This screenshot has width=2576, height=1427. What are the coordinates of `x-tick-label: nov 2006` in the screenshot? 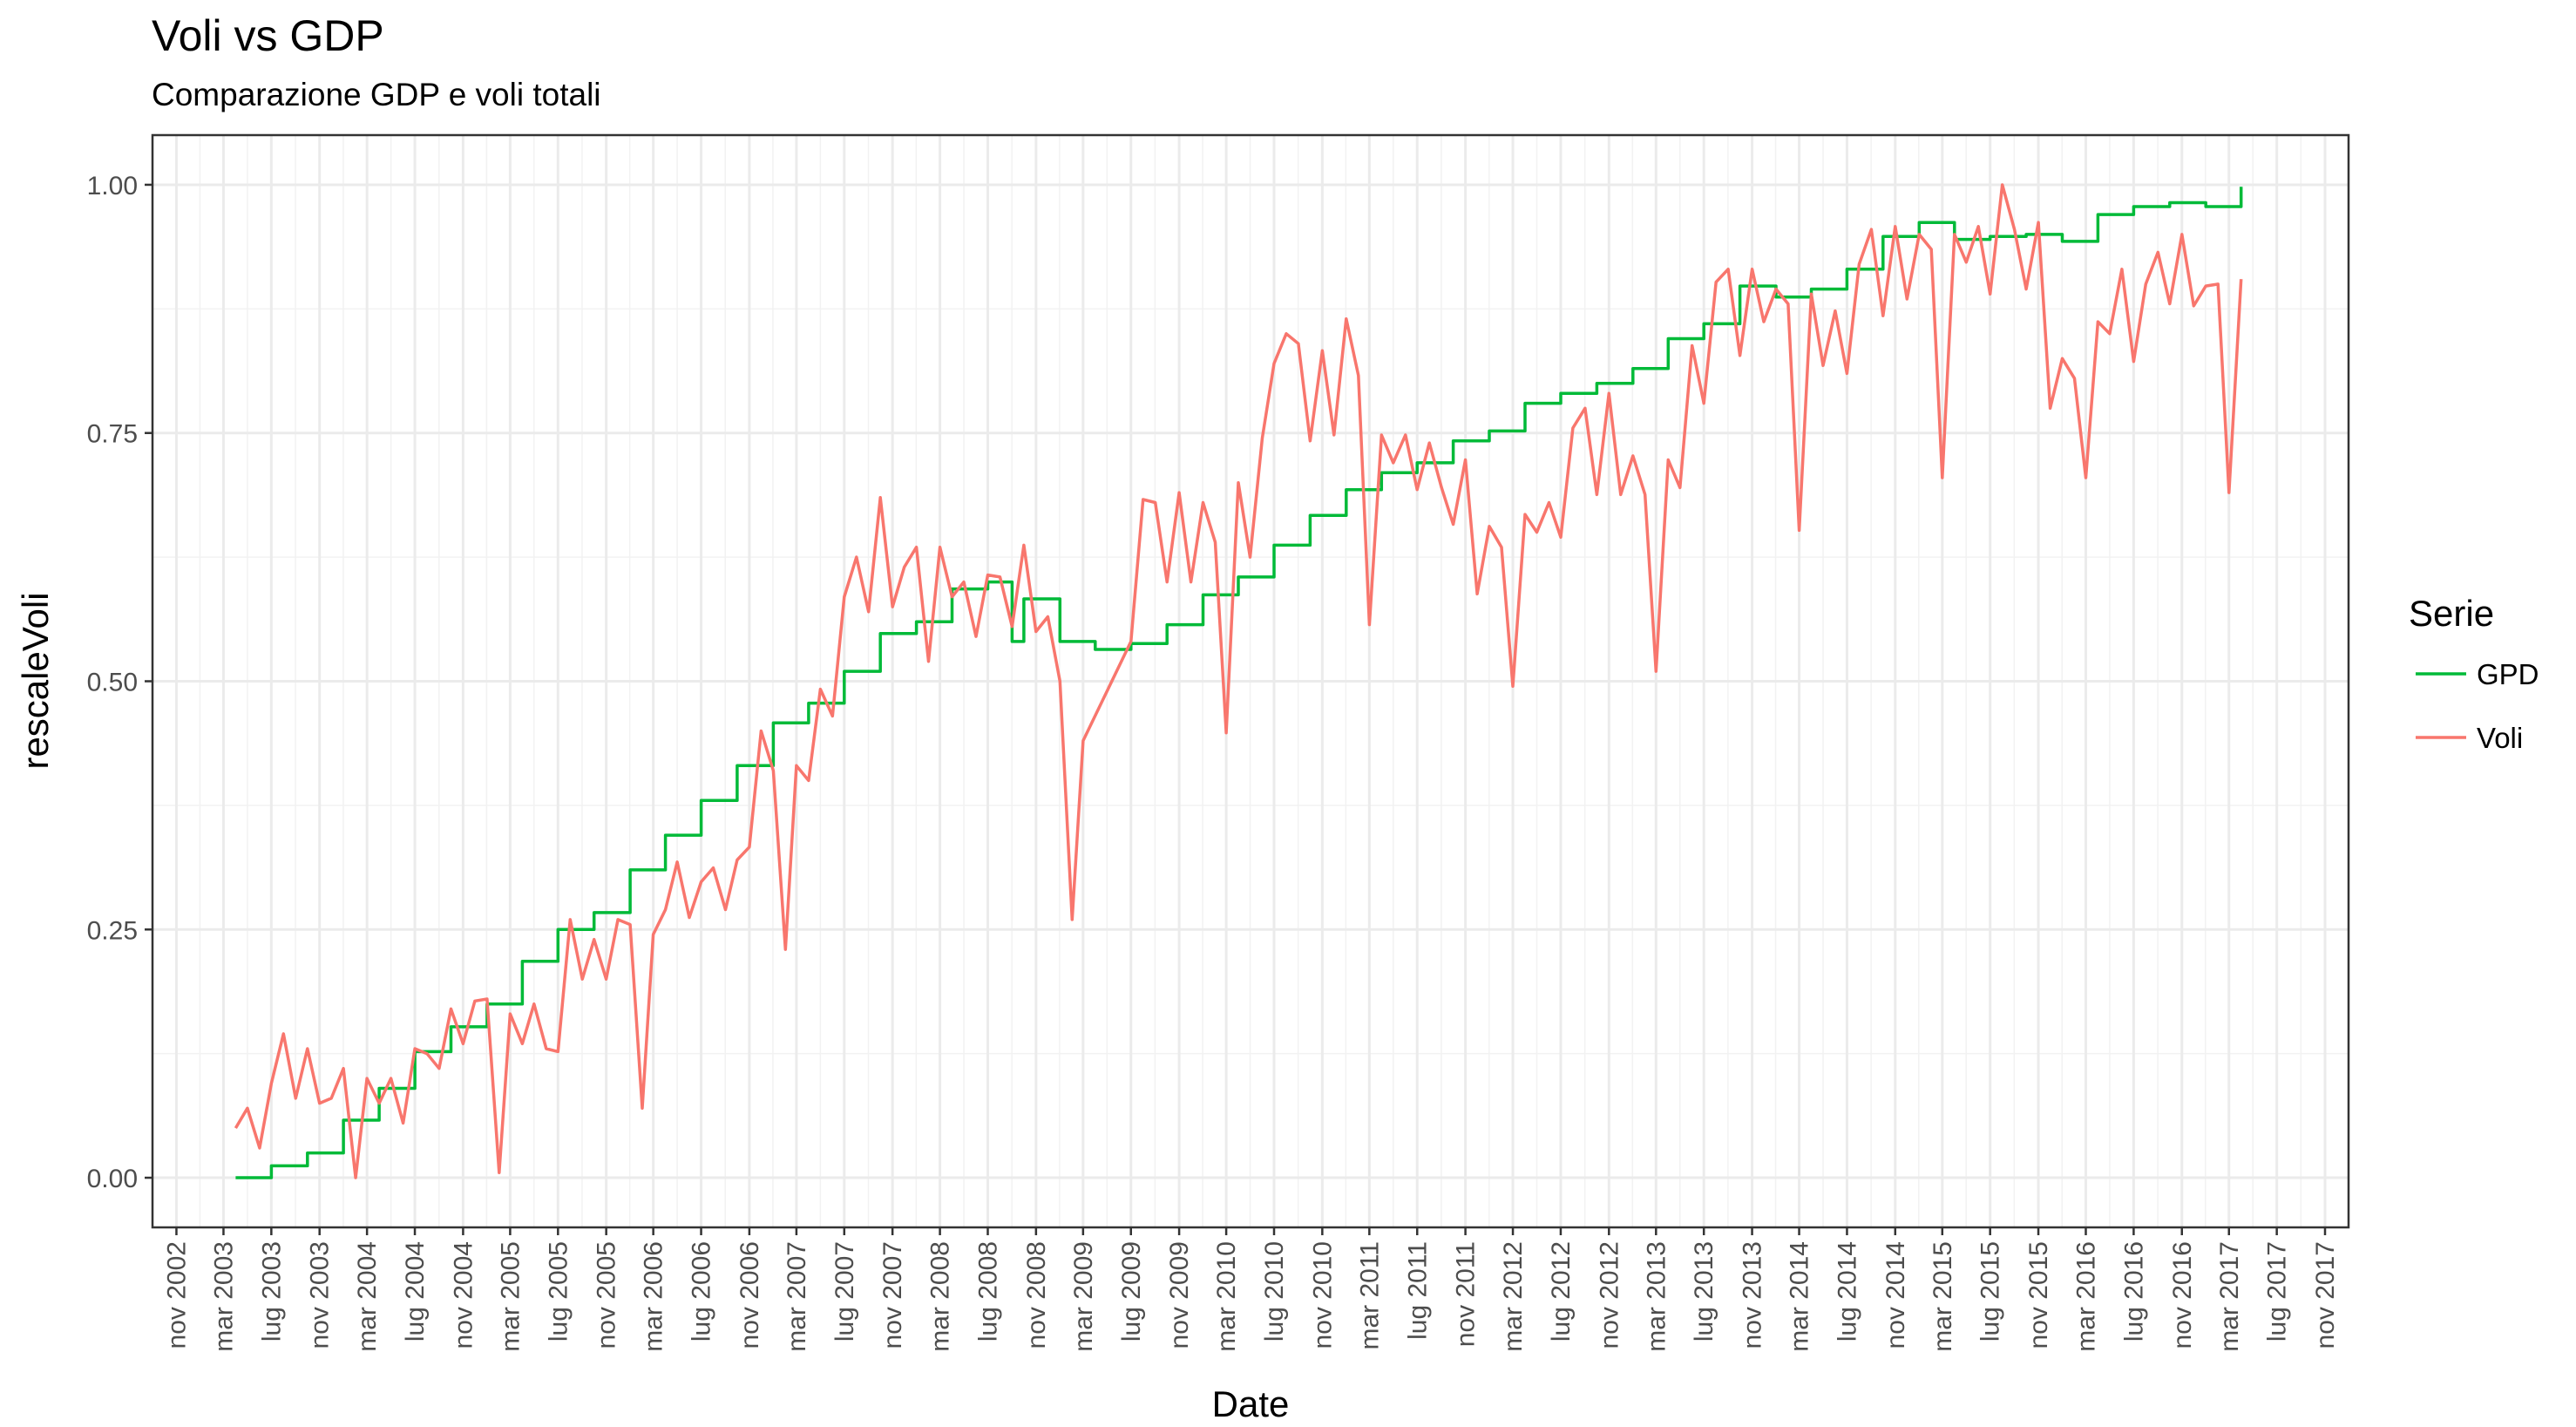 It's located at (750, 1295).